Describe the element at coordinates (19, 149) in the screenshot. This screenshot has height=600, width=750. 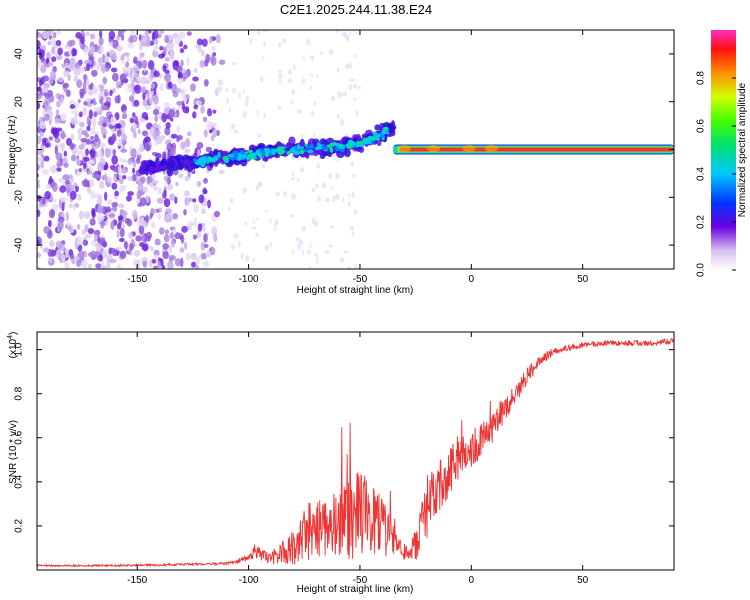
I see `spectrogram-y-tick-label: 0` at that location.